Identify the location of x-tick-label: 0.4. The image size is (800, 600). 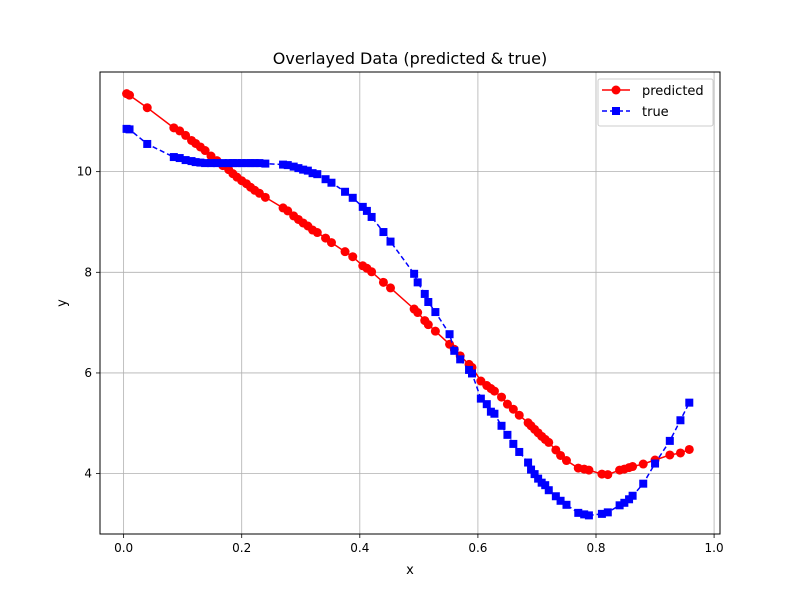
(359, 548).